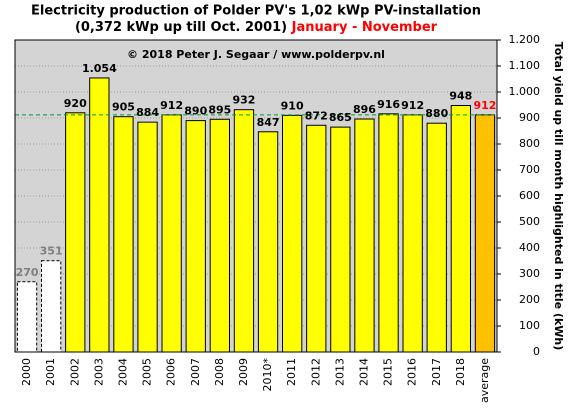 The image size is (571, 411). I want to click on value-label: 880, so click(436, 113).